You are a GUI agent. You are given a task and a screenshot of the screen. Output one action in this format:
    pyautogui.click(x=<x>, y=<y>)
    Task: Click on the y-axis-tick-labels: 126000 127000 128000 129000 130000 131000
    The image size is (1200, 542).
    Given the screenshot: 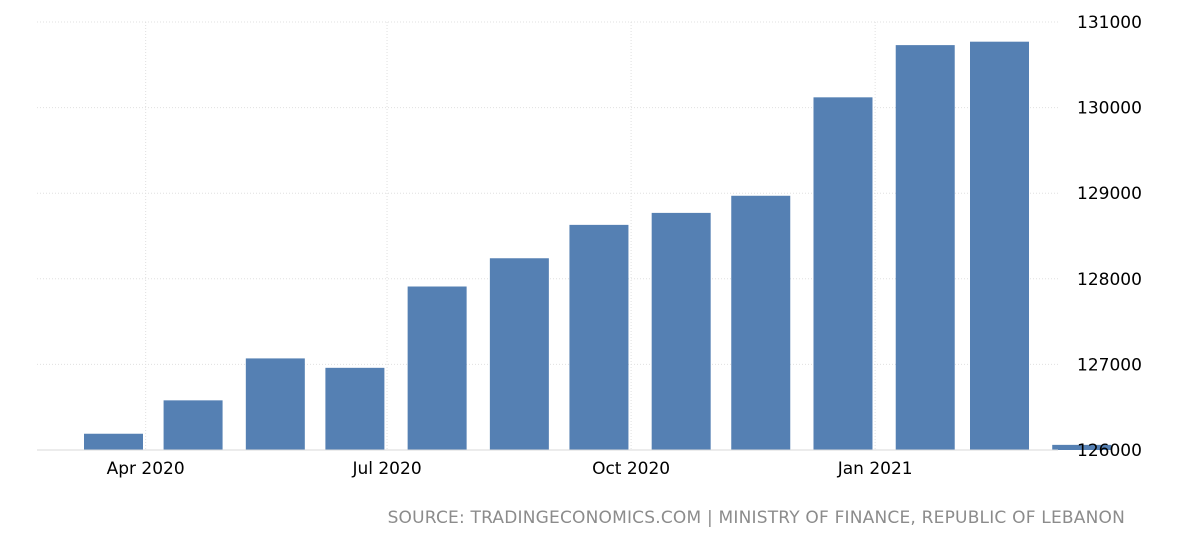 What is the action you would take?
    pyautogui.click(x=1109, y=237)
    